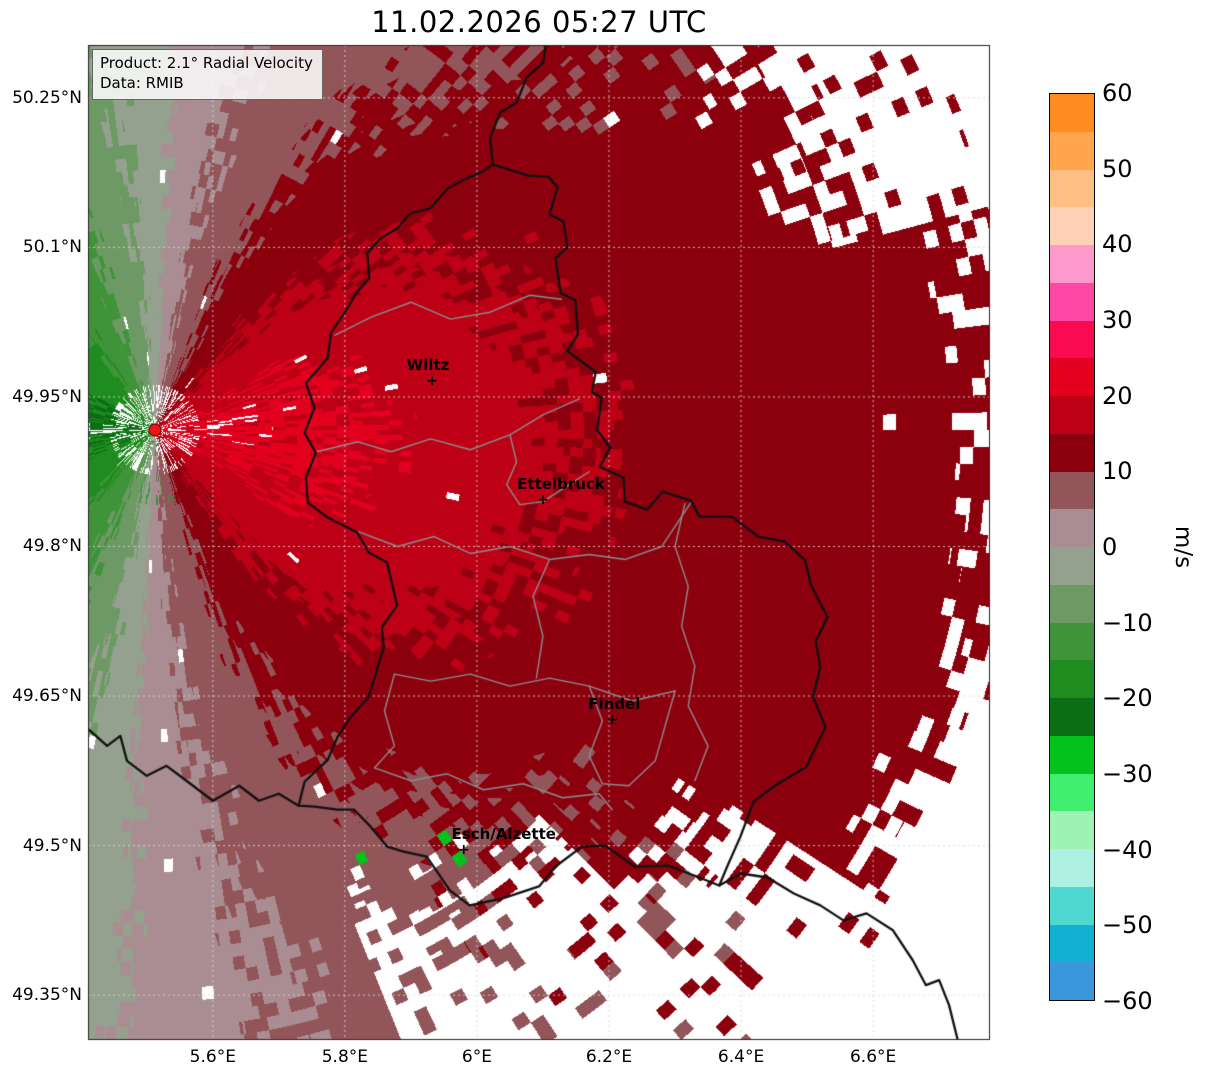 The width and height of the screenshot is (1207, 1081). Describe the element at coordinates (1110, 547) in the screenshot. I see `colorbar-tick-label: 0` at that location.